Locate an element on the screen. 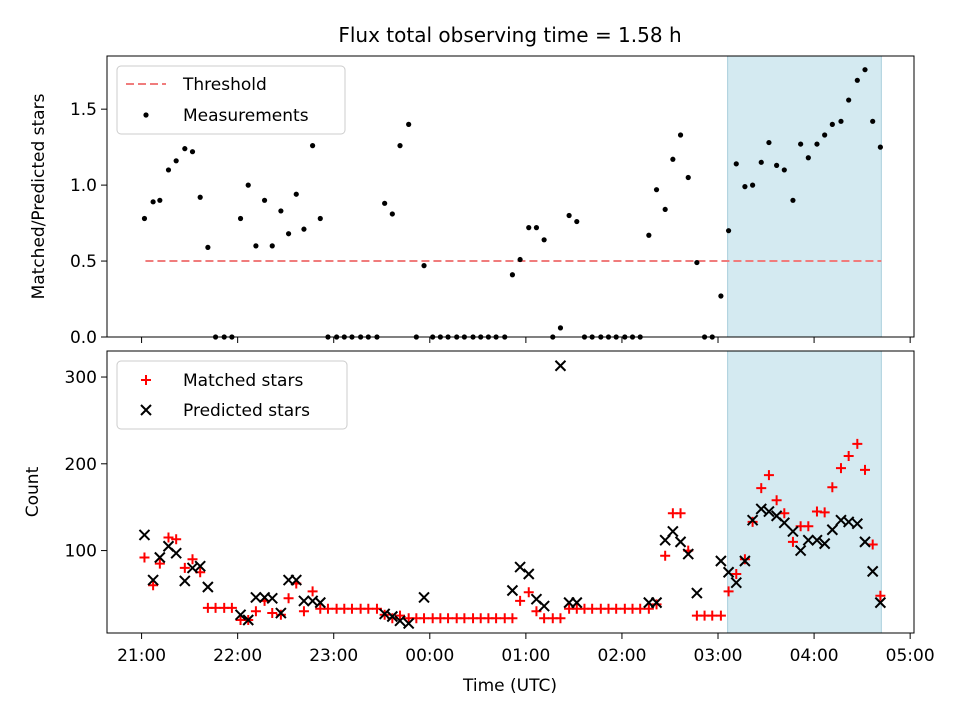 The image size is (960, 720). legend-threshold-label: Threshold is located at coordinates (224, 85).